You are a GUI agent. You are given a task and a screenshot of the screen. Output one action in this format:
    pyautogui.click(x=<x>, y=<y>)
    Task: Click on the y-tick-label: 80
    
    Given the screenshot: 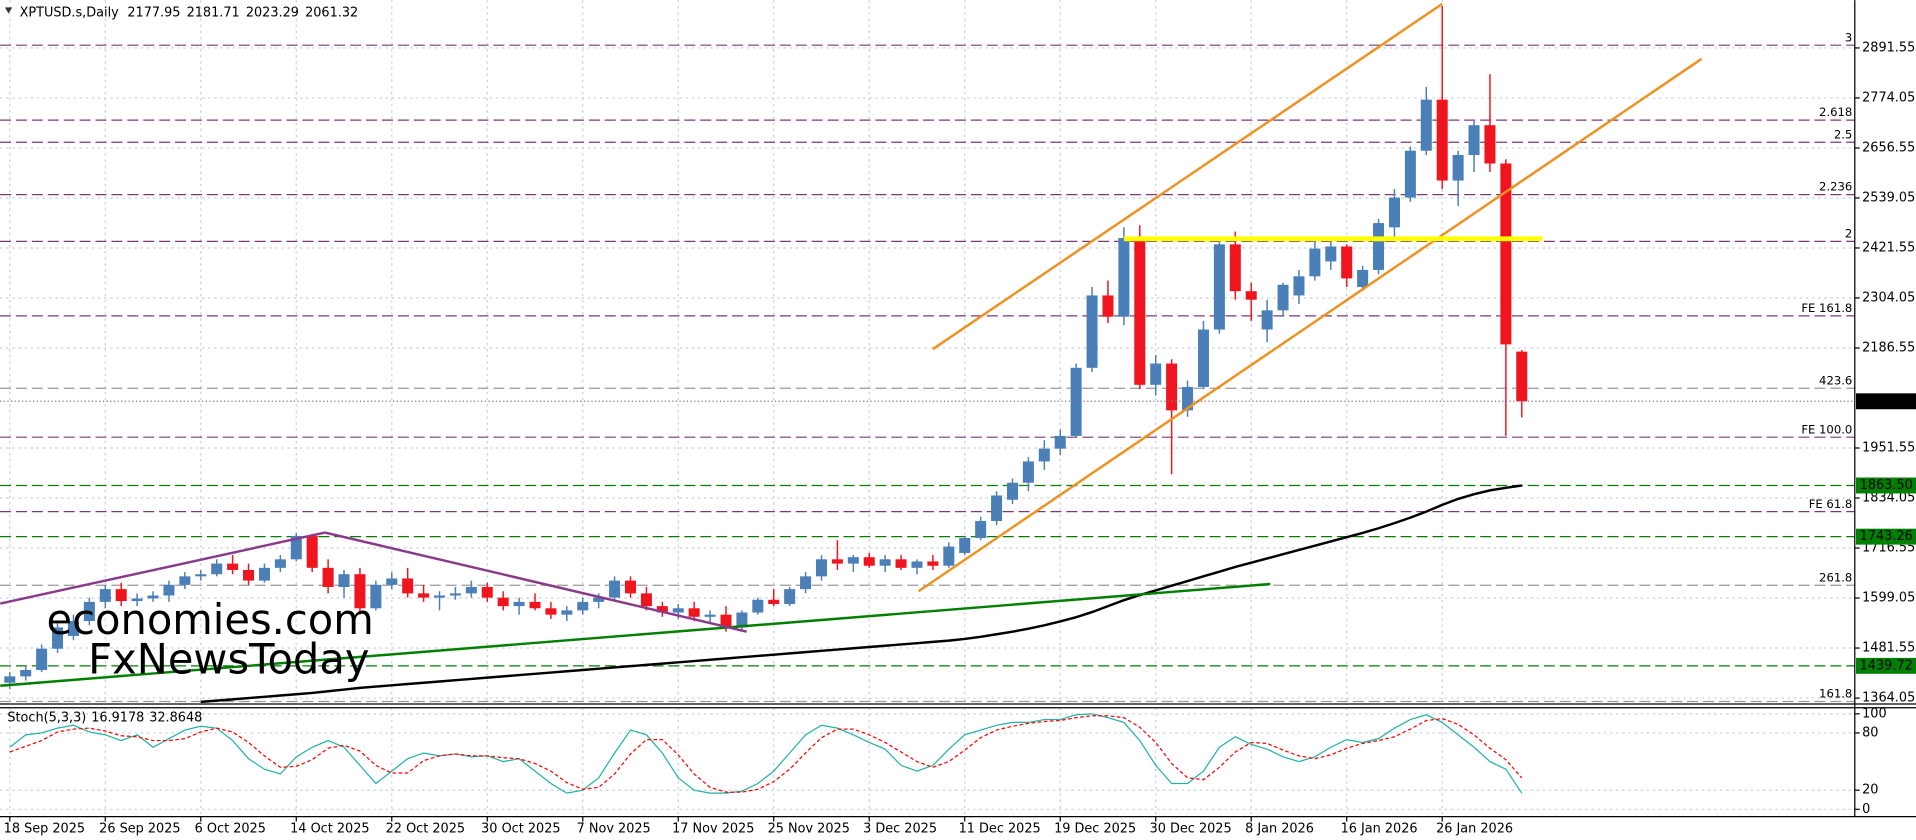 What is the action you would take?
    pyautogui.click(x=1870, y=732)
    